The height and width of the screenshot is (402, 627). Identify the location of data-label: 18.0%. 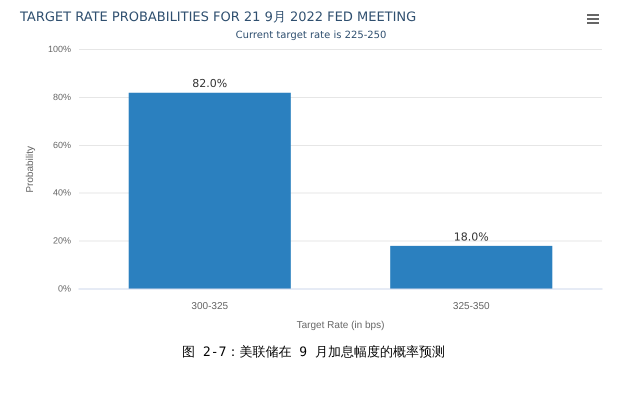
(471, 237).